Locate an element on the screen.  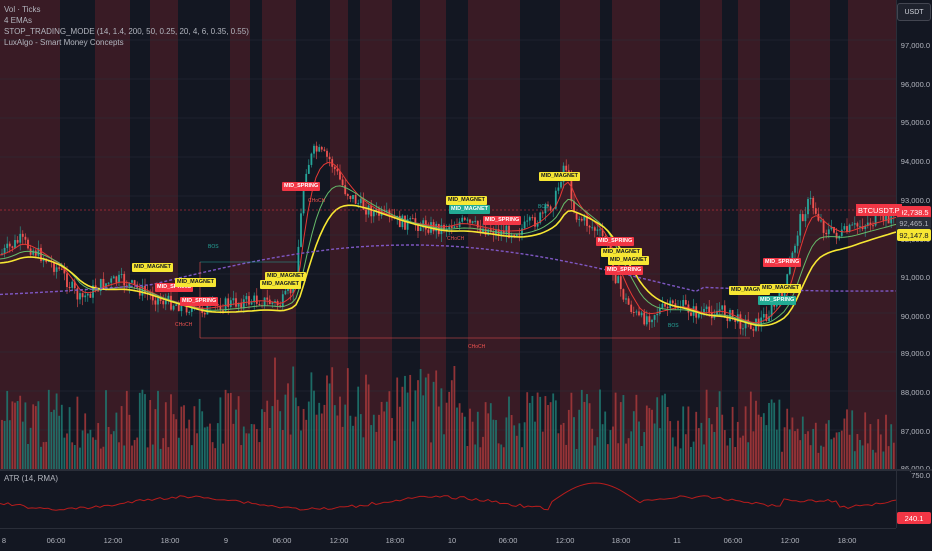
price-tick: 91,000.0 is located at coordinates (915, 277).